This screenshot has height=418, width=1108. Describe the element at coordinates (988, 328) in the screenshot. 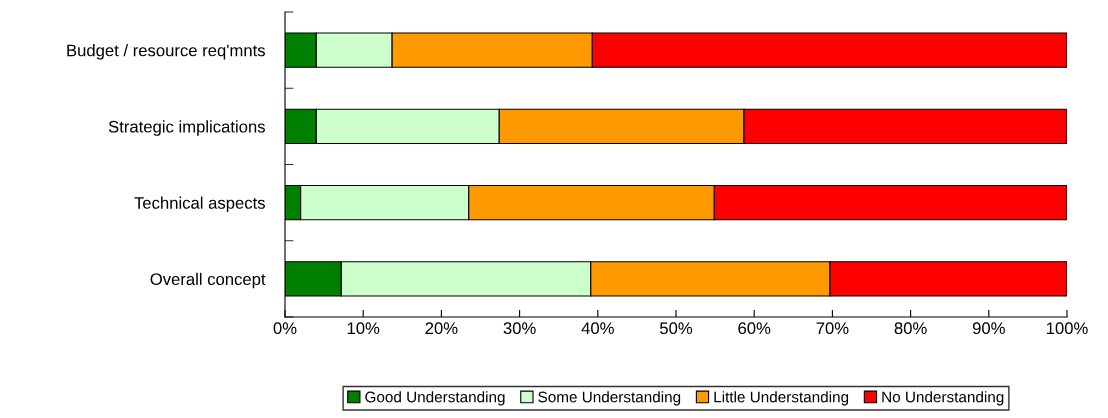

I see `x-tick-label: 90%` at that location.